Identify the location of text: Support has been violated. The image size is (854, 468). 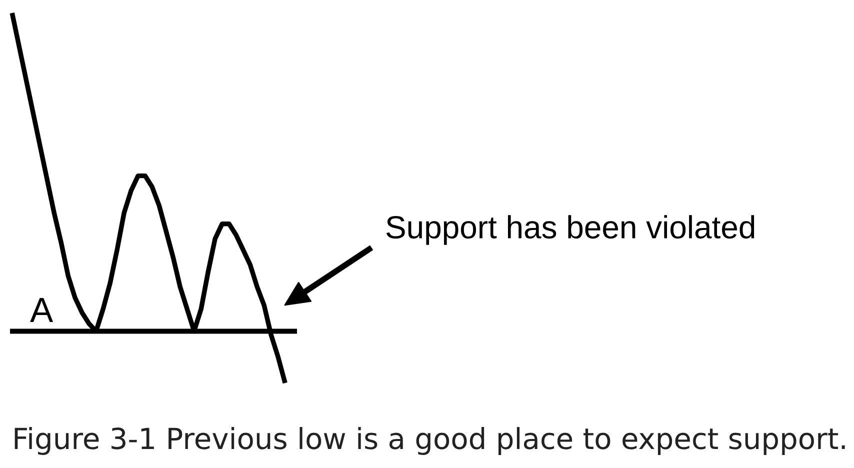
(570, 230).